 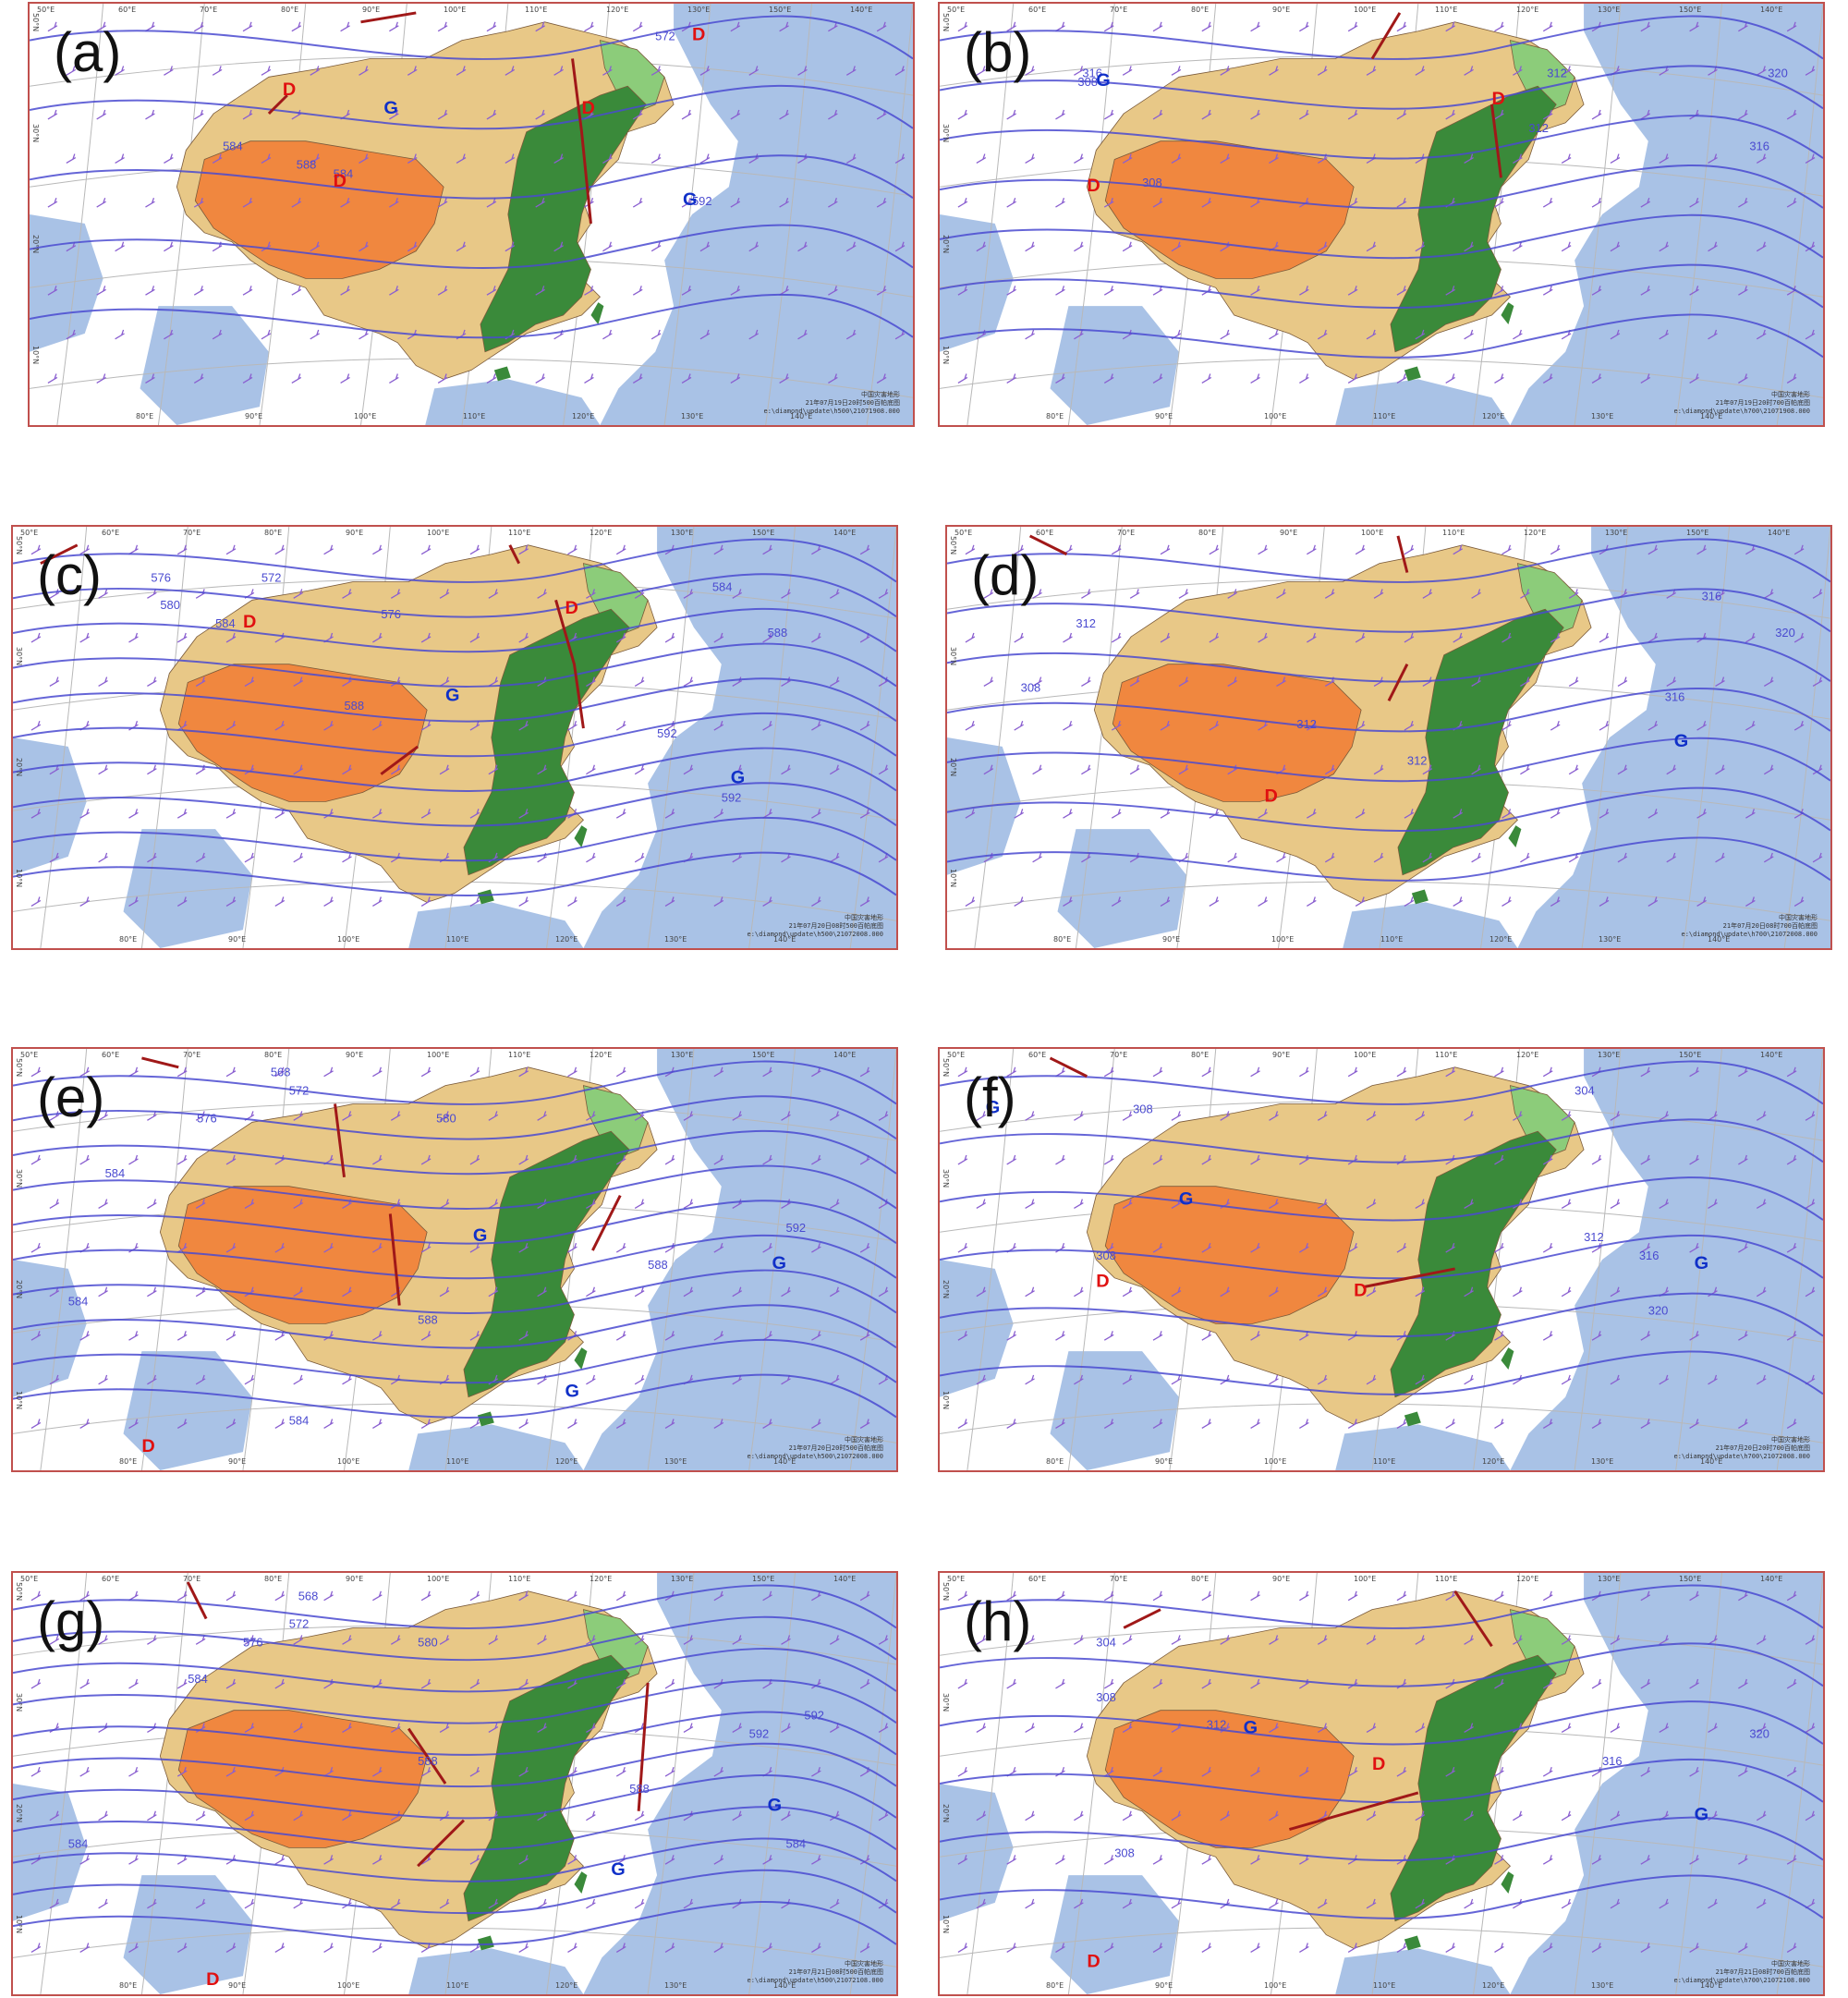 What do you see at coordinates (588, 108) in the screenshot?
I see `low-pressure-marker: D` at bounding box center [588, 108].